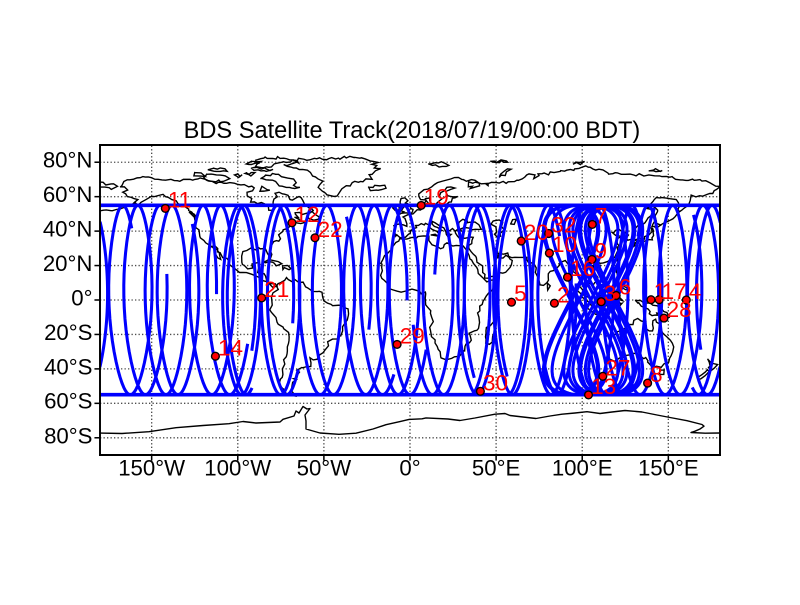 This screenshot has width=800, height=605. What do you see at coordinates (495, 382) in the screenshot?
I see `svg-text: 30` at bounding box center [495, 382].